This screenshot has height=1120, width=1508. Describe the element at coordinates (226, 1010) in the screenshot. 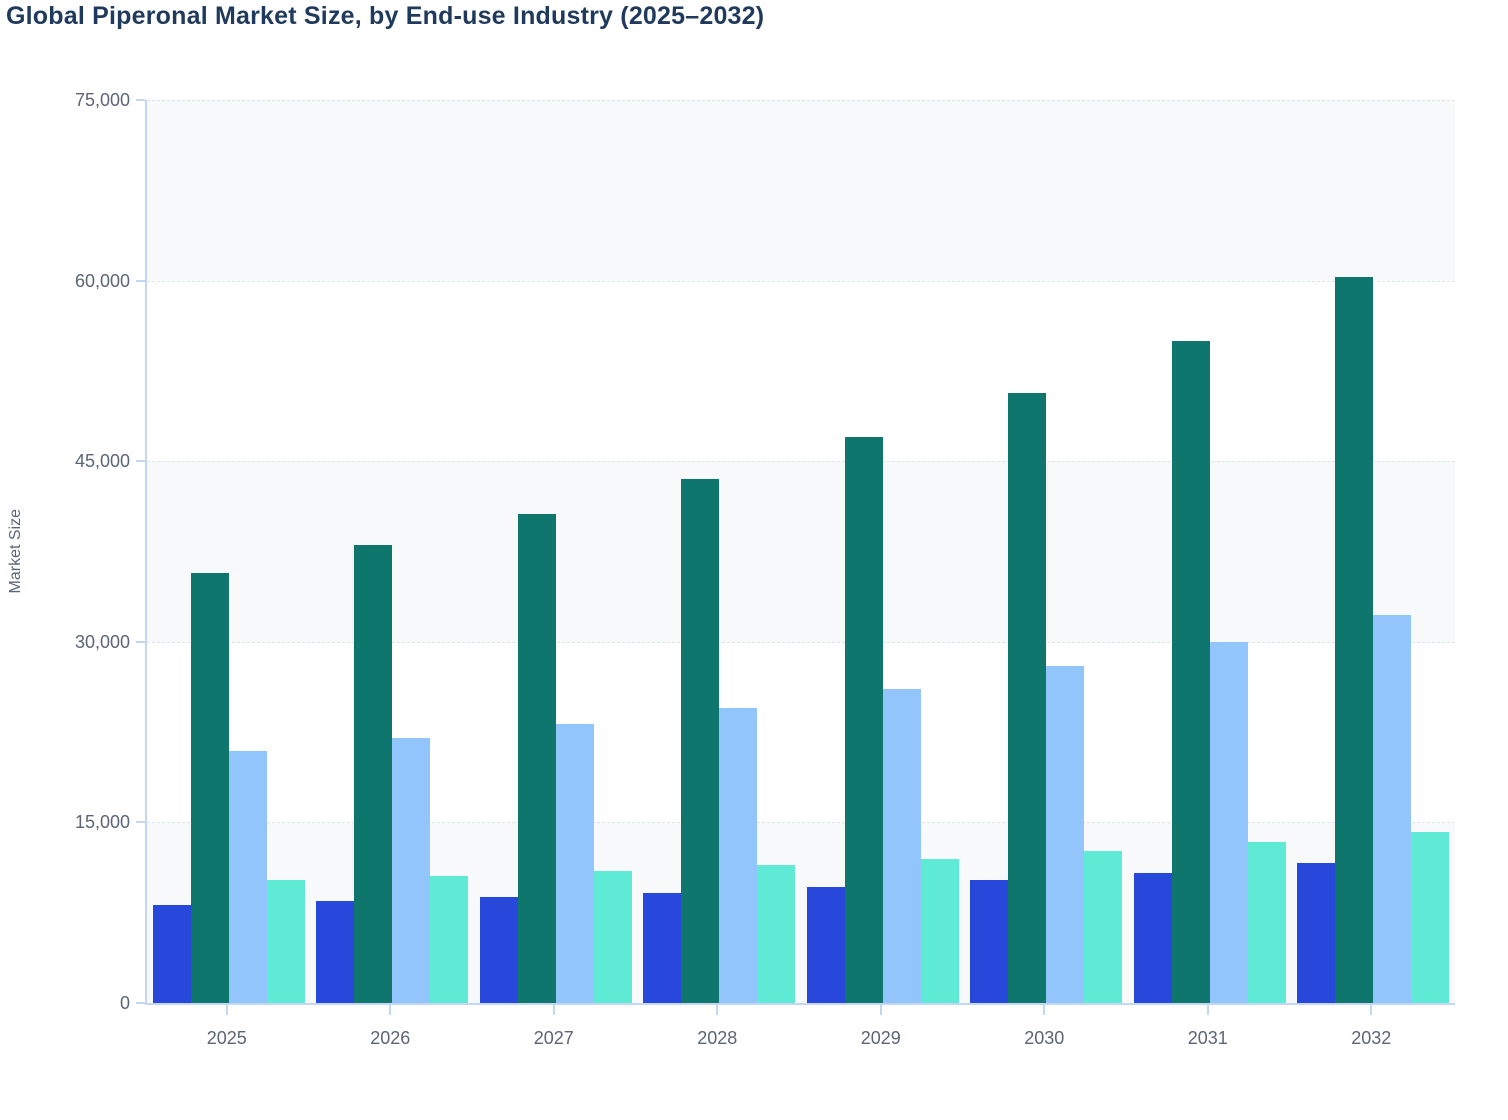

I see `x-tick-mark-2025` at that location.